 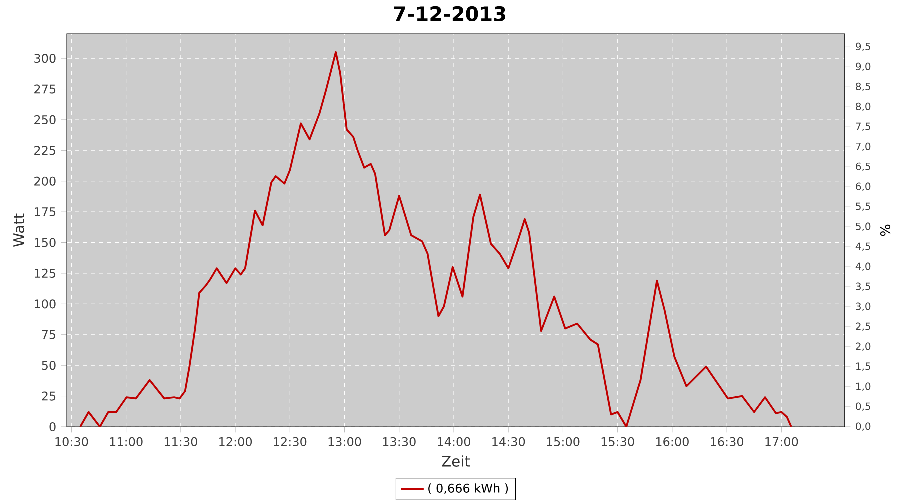 What do you see at coordinates (45, 243) in the screenshot?
I see `y-tick-label: 150` at bounding box center [45, 243].